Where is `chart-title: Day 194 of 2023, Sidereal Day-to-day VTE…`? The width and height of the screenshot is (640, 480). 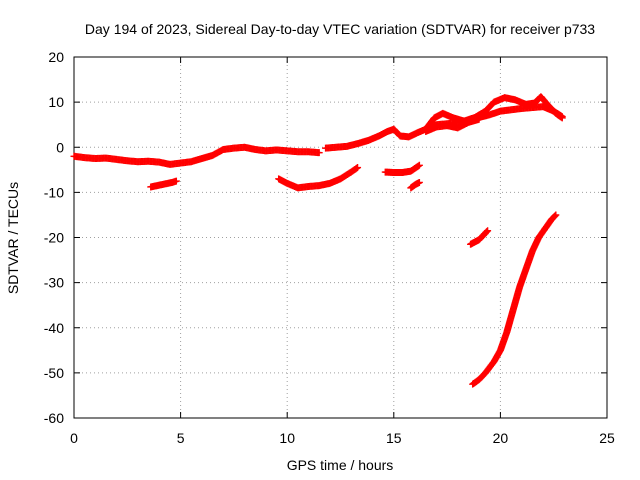
chart-title: Day 194 of 2023, Sidereal Day-to-day VTE… is located at coordinates (340, 29).